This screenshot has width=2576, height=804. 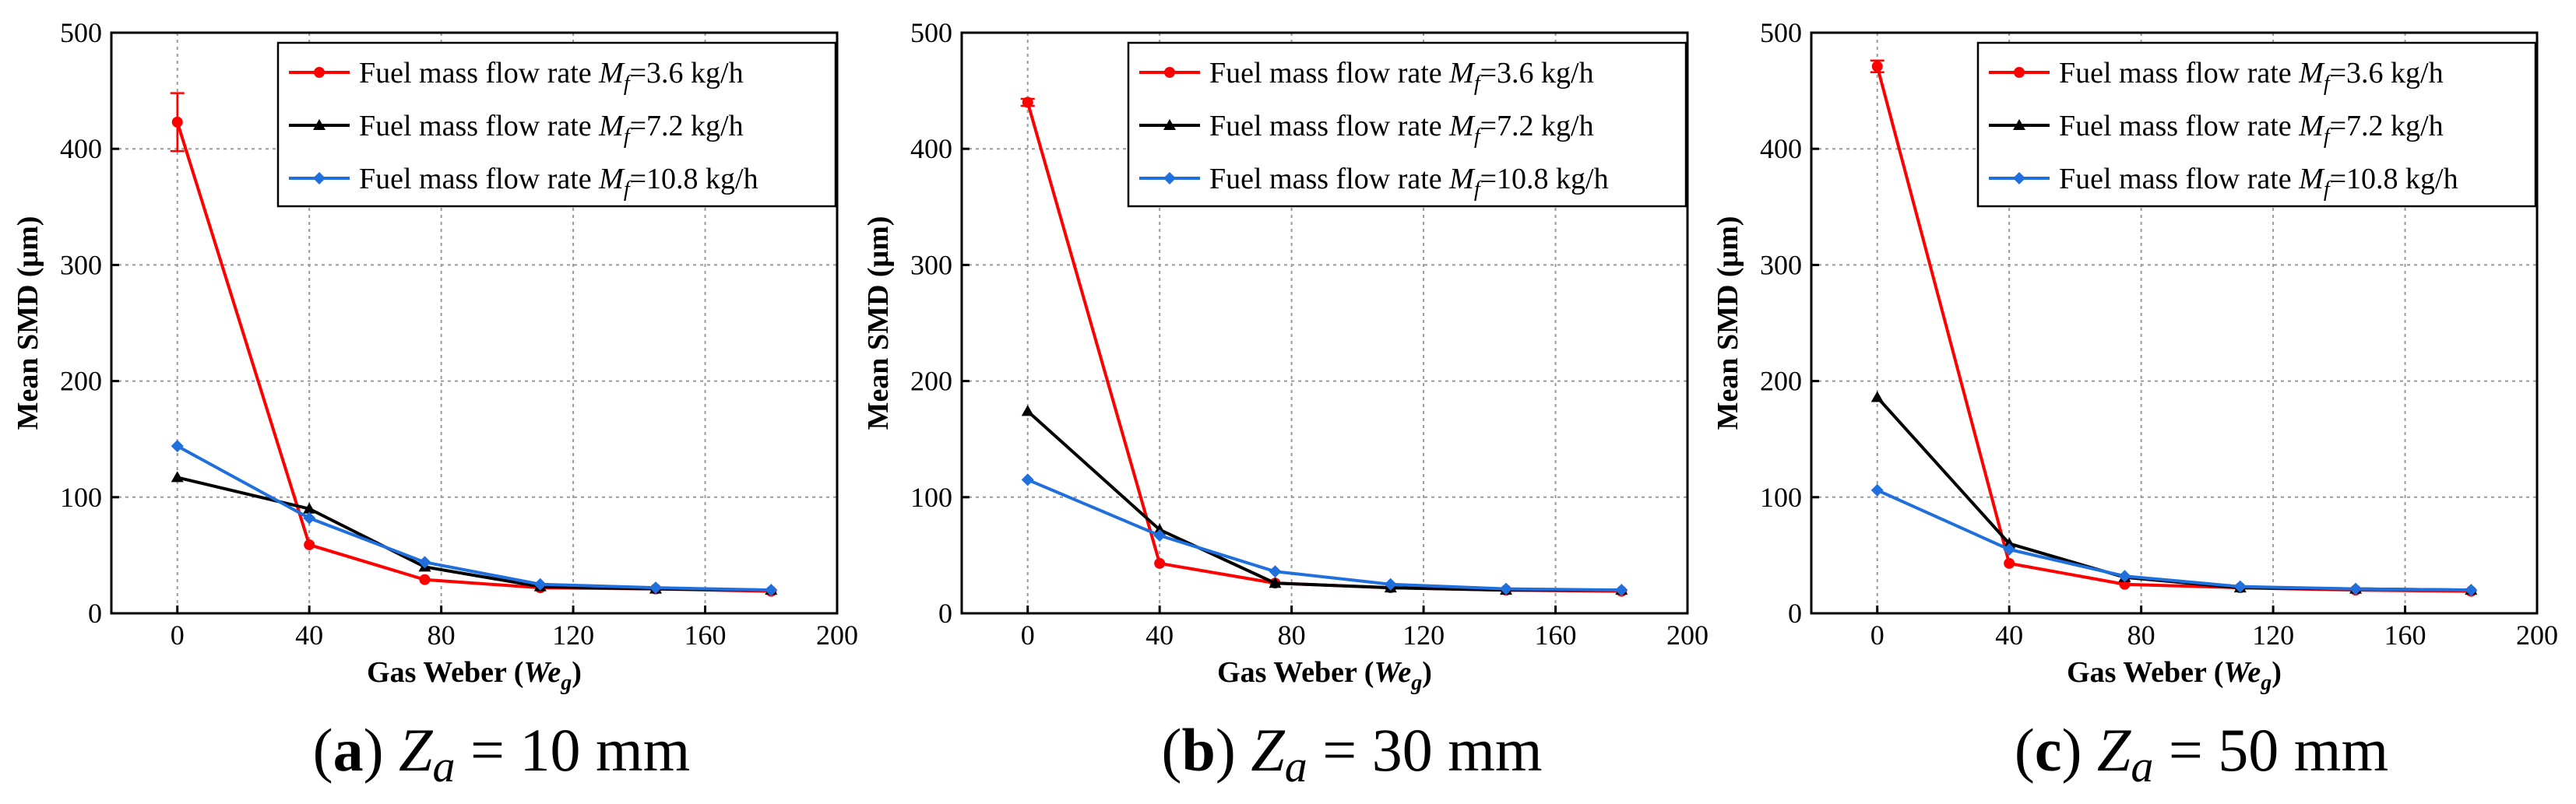 I want to click on legend-label: Fuel mass flow rate Mf=7.2 kg/h, so click(x=551, y=129).